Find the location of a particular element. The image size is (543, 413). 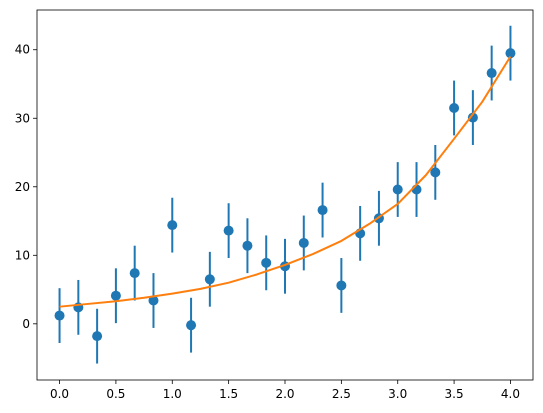

x-tick-label: 0.0 is located at coordinates (59, 394).